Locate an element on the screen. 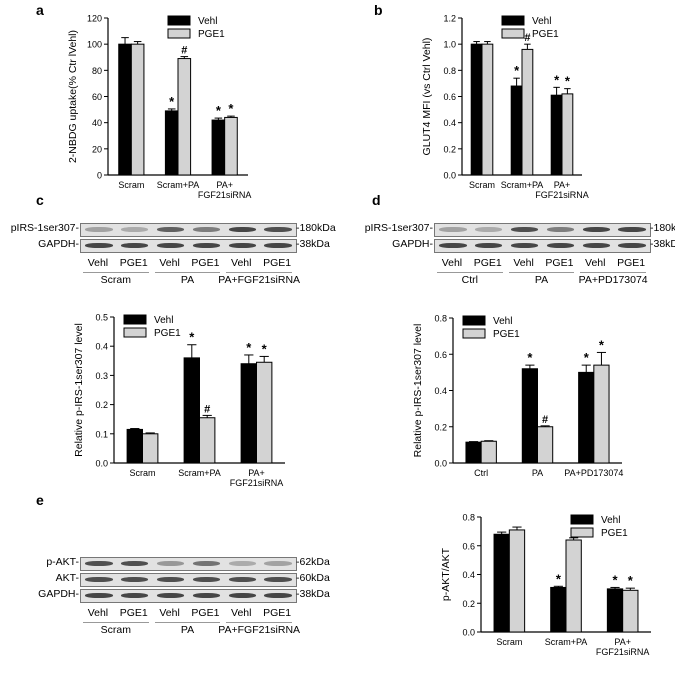 This screenshot has height=685, width=675. group-label: PA+PD173074 is located at coordinates (613, 280).